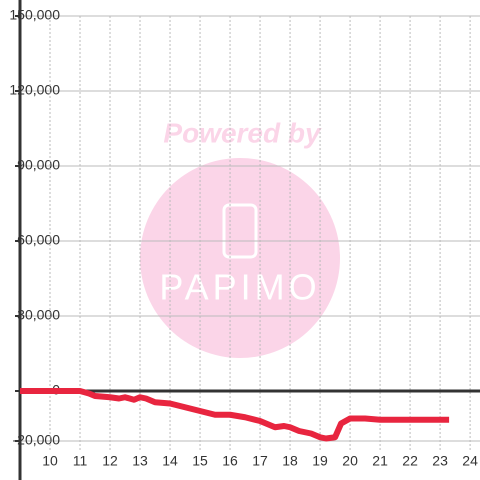  I want to click on x-tick-label: 16, so click(230, 461).